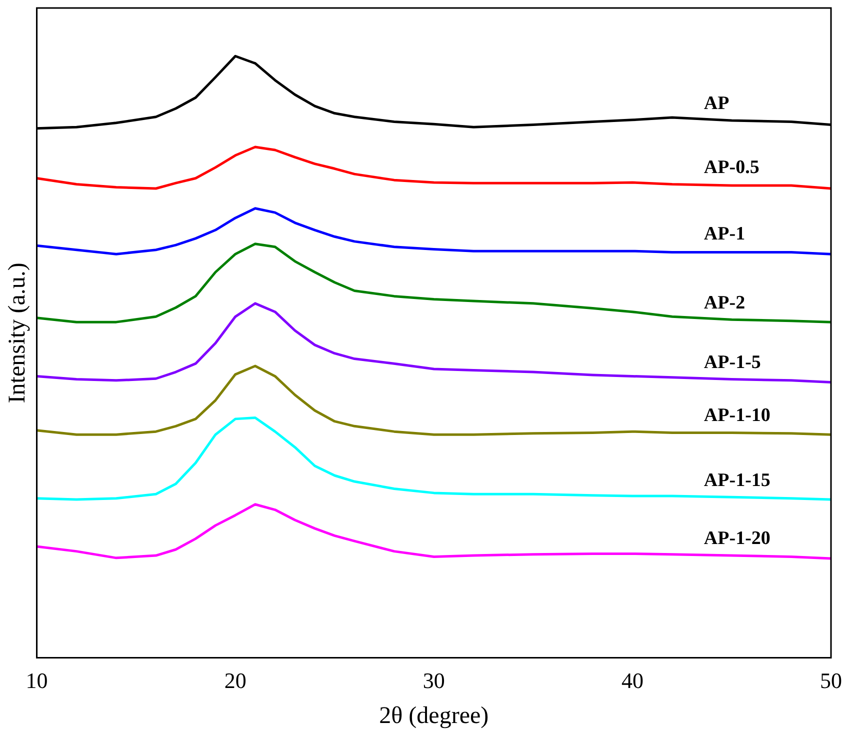 This screenshot has width=851, height=735. Describe the element at coordinates (17, 333) in the screenshot. I see `y-axis-title: Intensity (a.u.)` at that location.